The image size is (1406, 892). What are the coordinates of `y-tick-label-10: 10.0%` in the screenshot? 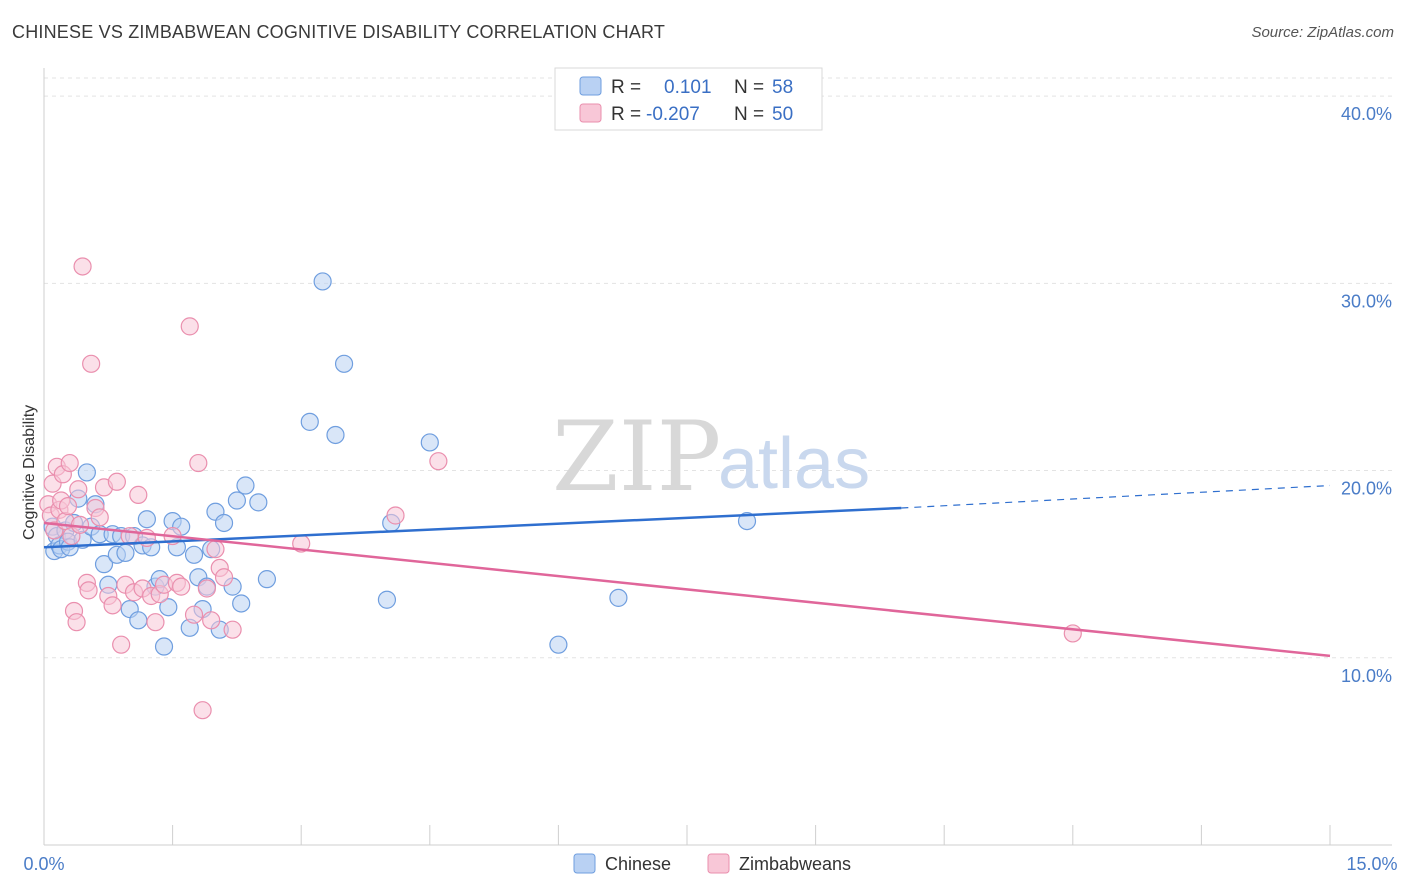 It's located at (1366, 676).